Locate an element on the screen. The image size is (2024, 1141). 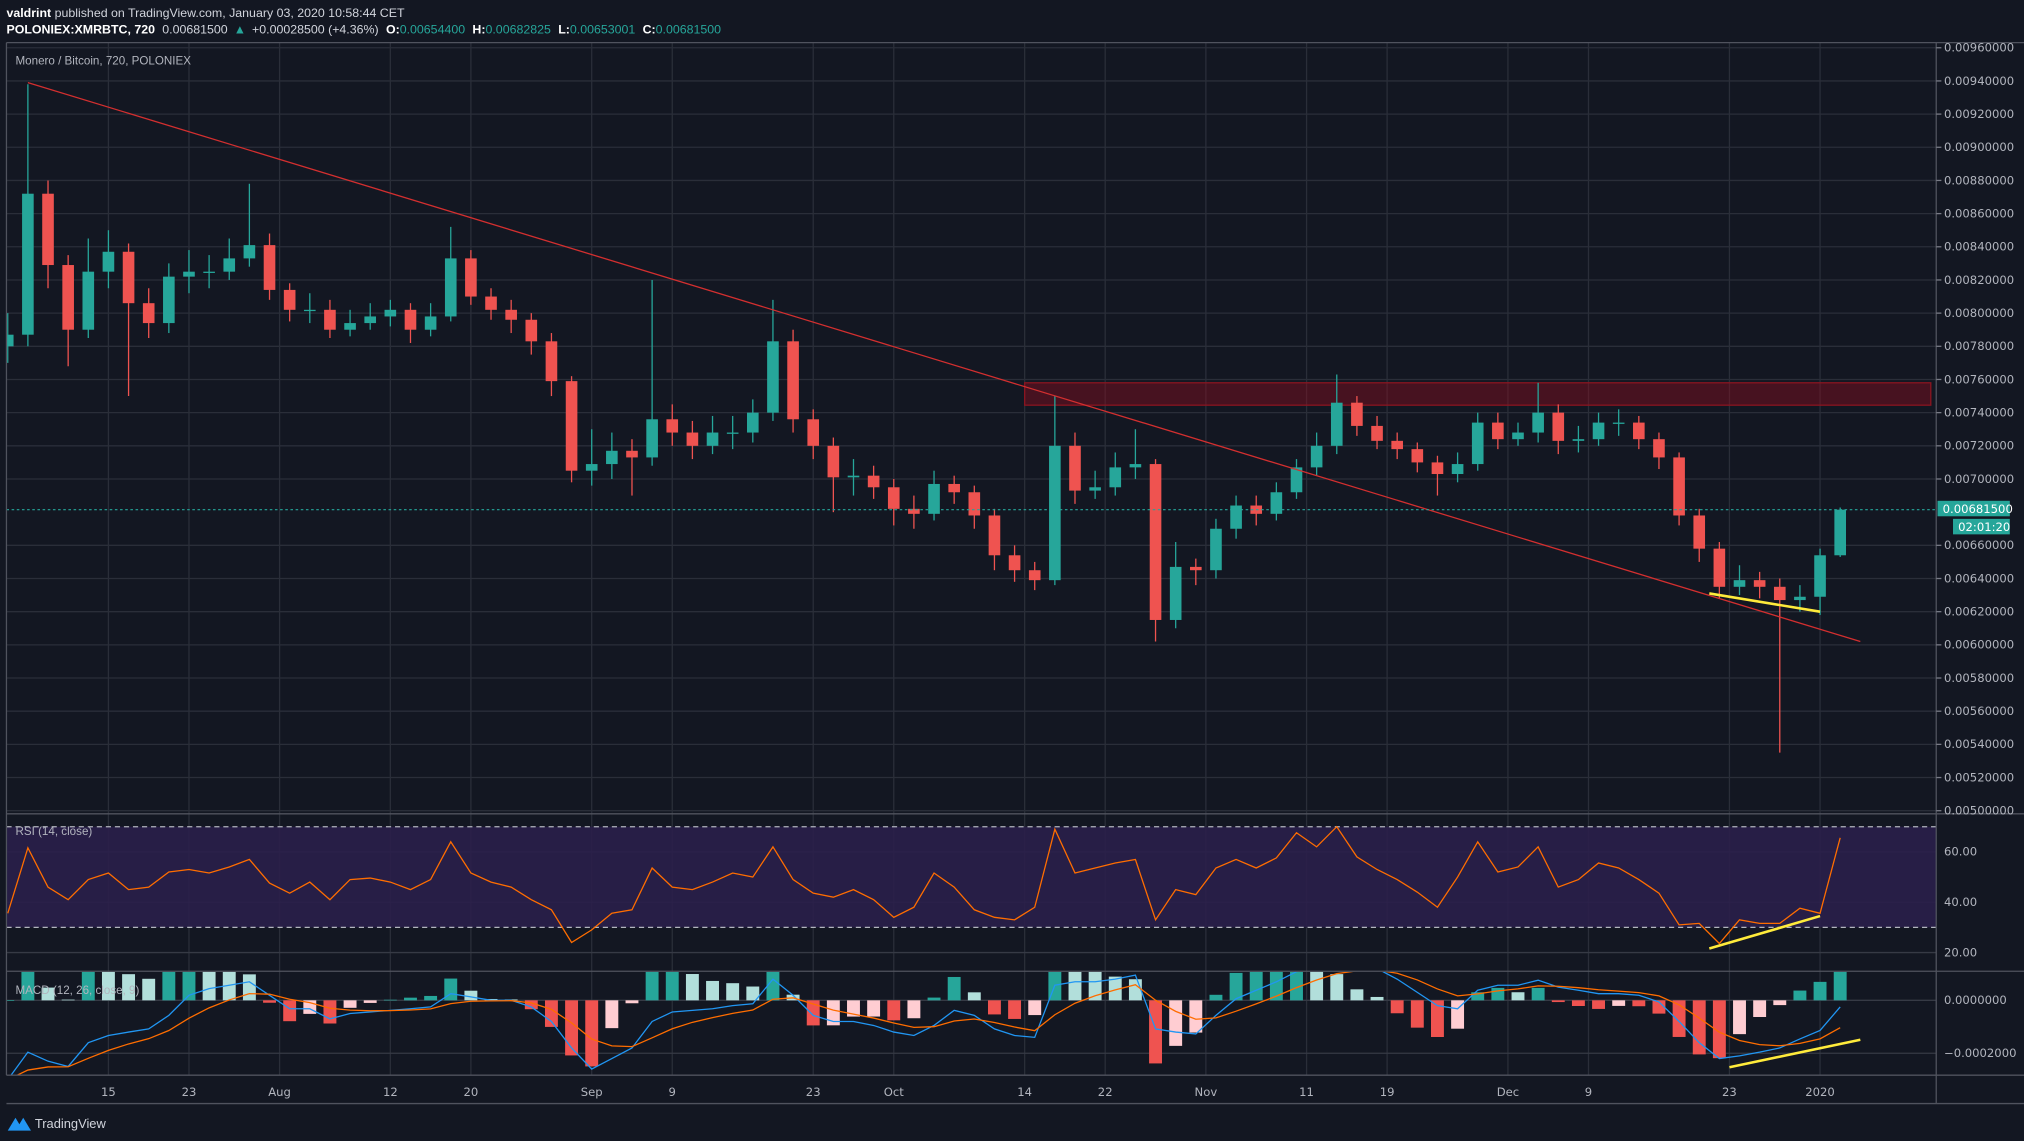
tradingview-logo-icon is located at coordinates (19, 1124).